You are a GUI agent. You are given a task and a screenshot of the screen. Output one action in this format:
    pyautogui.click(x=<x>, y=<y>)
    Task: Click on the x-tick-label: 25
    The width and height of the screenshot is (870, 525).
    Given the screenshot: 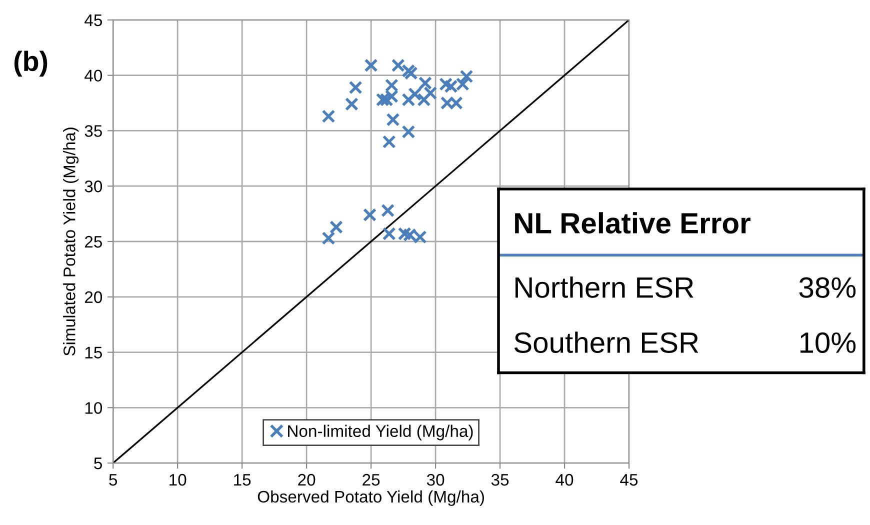 What is the action you would take?
    pyautogui.click(x=371, y=480)
    